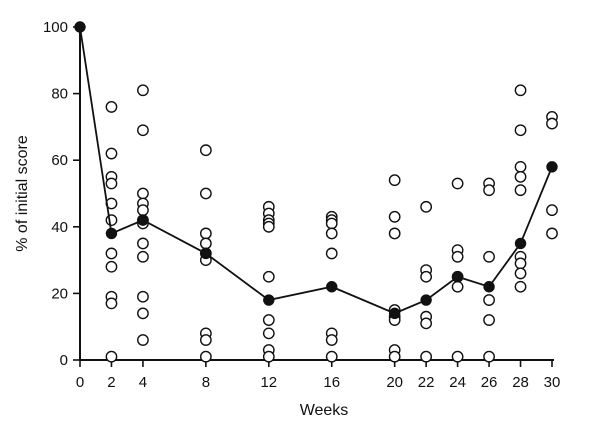  I want to click on x-tick-label: 16, so click(331, 382).